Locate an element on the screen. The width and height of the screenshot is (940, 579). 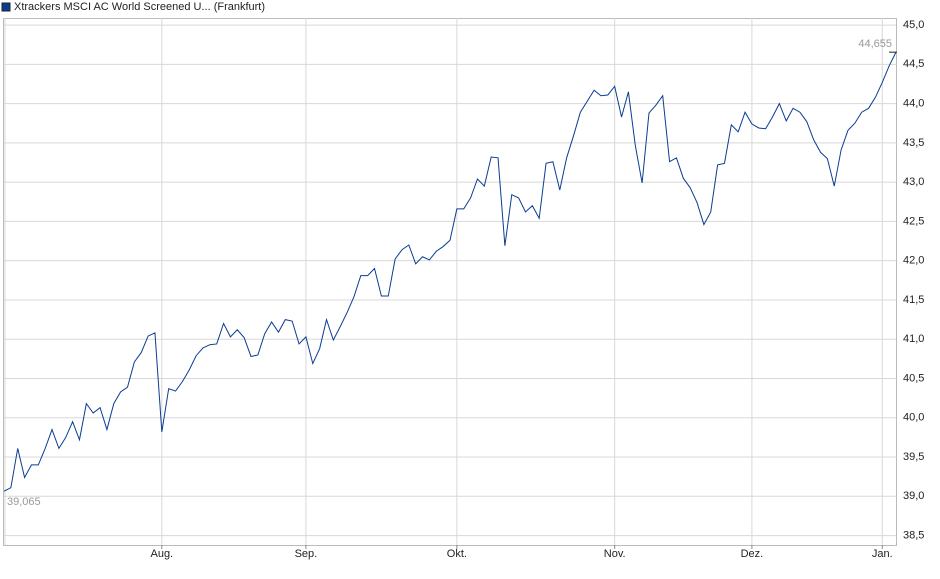
start-value-label: 39,065 is located at coordinates (24, 502).